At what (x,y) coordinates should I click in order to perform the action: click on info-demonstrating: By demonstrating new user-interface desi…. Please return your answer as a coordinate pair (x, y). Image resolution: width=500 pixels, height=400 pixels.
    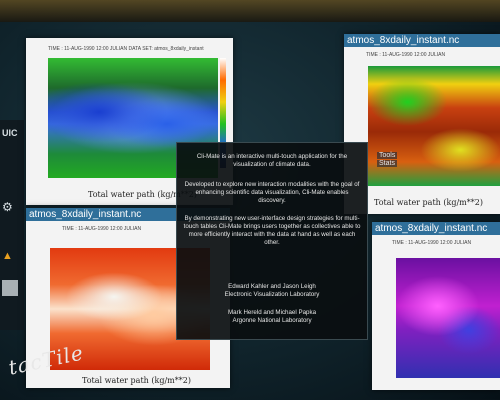
    Looking at the image, I should click on (272, 230).